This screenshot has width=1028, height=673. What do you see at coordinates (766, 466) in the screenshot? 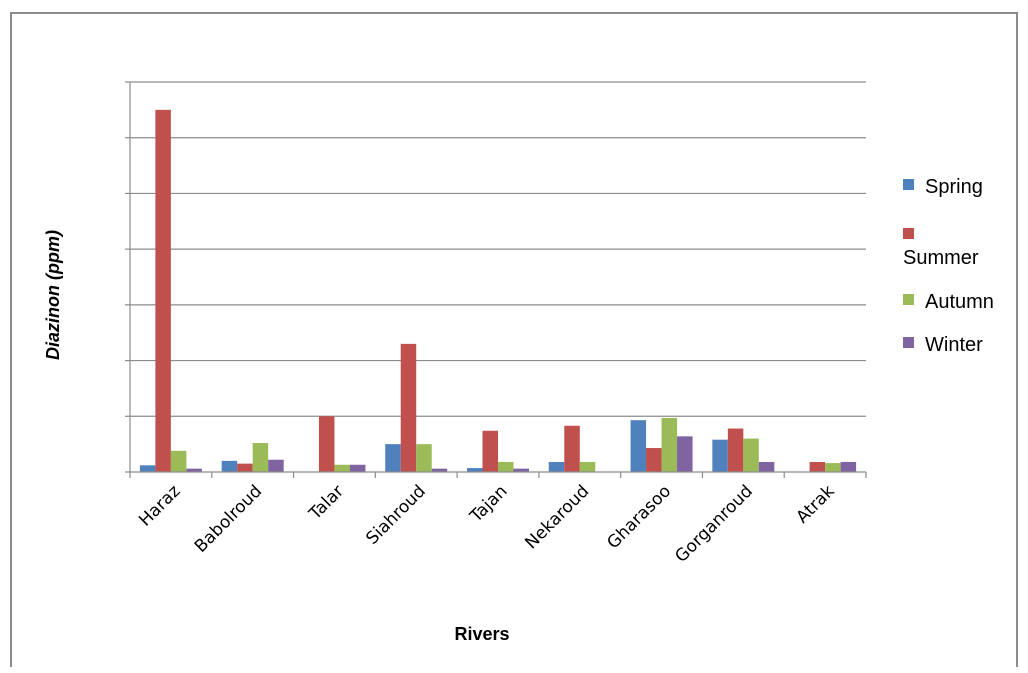
I see `bar-winter-gorganroud` at bounding box center [766, 466].